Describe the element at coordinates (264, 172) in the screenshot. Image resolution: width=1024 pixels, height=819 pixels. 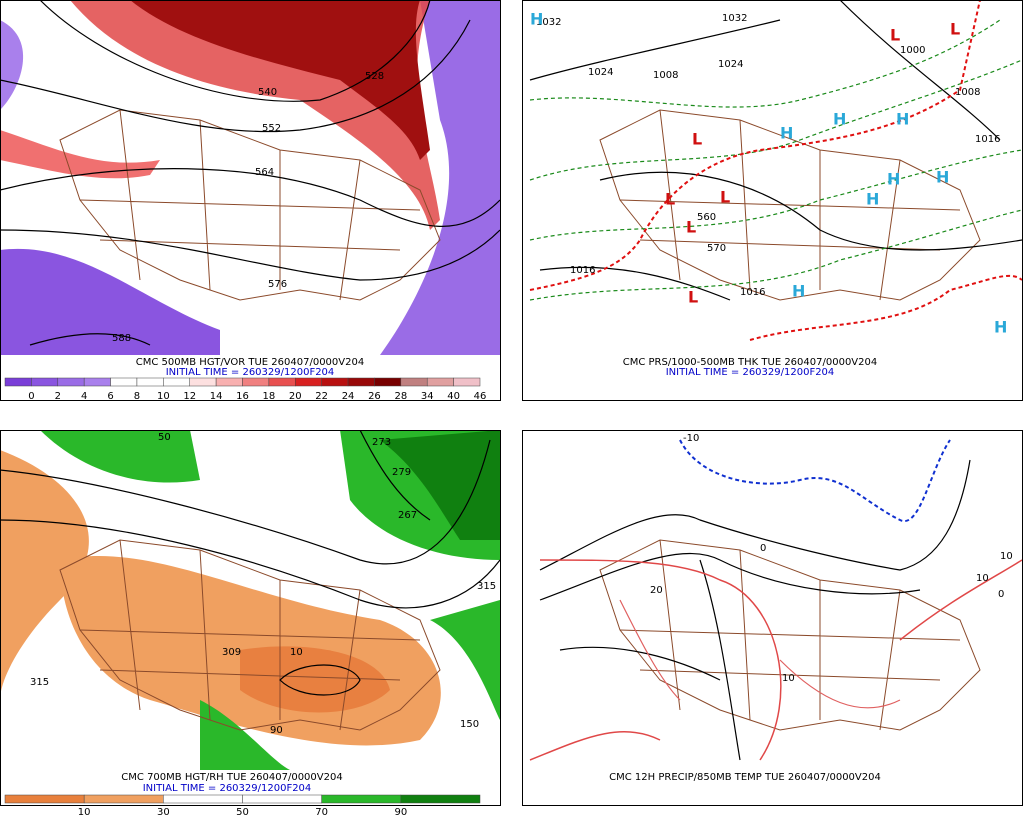
I see `contour-label: 564` at that location.